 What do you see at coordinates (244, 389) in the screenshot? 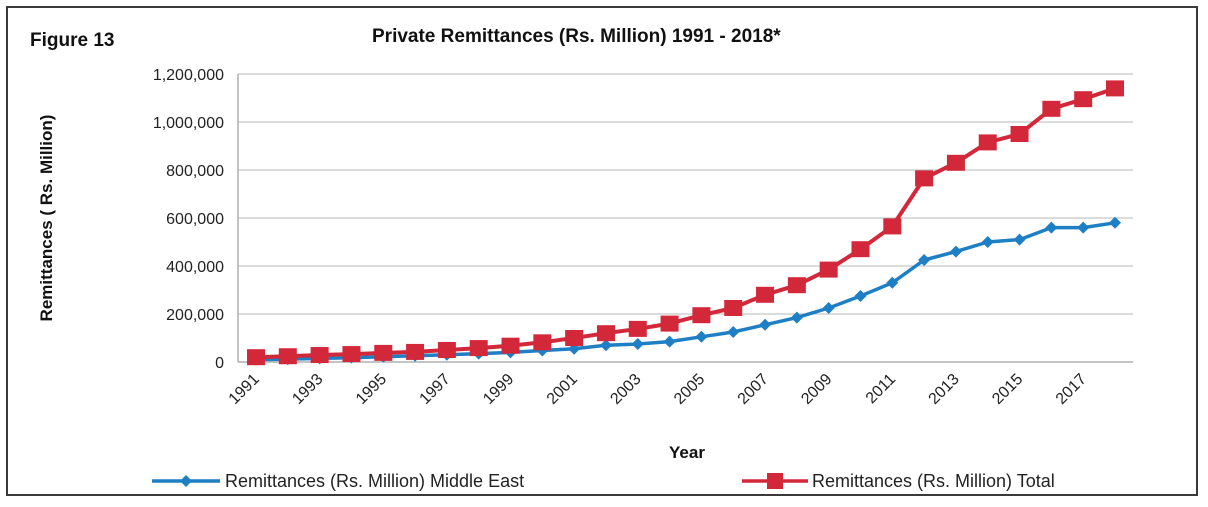
I see `x-tick-label: 1991` at bounding box center [244, 389].